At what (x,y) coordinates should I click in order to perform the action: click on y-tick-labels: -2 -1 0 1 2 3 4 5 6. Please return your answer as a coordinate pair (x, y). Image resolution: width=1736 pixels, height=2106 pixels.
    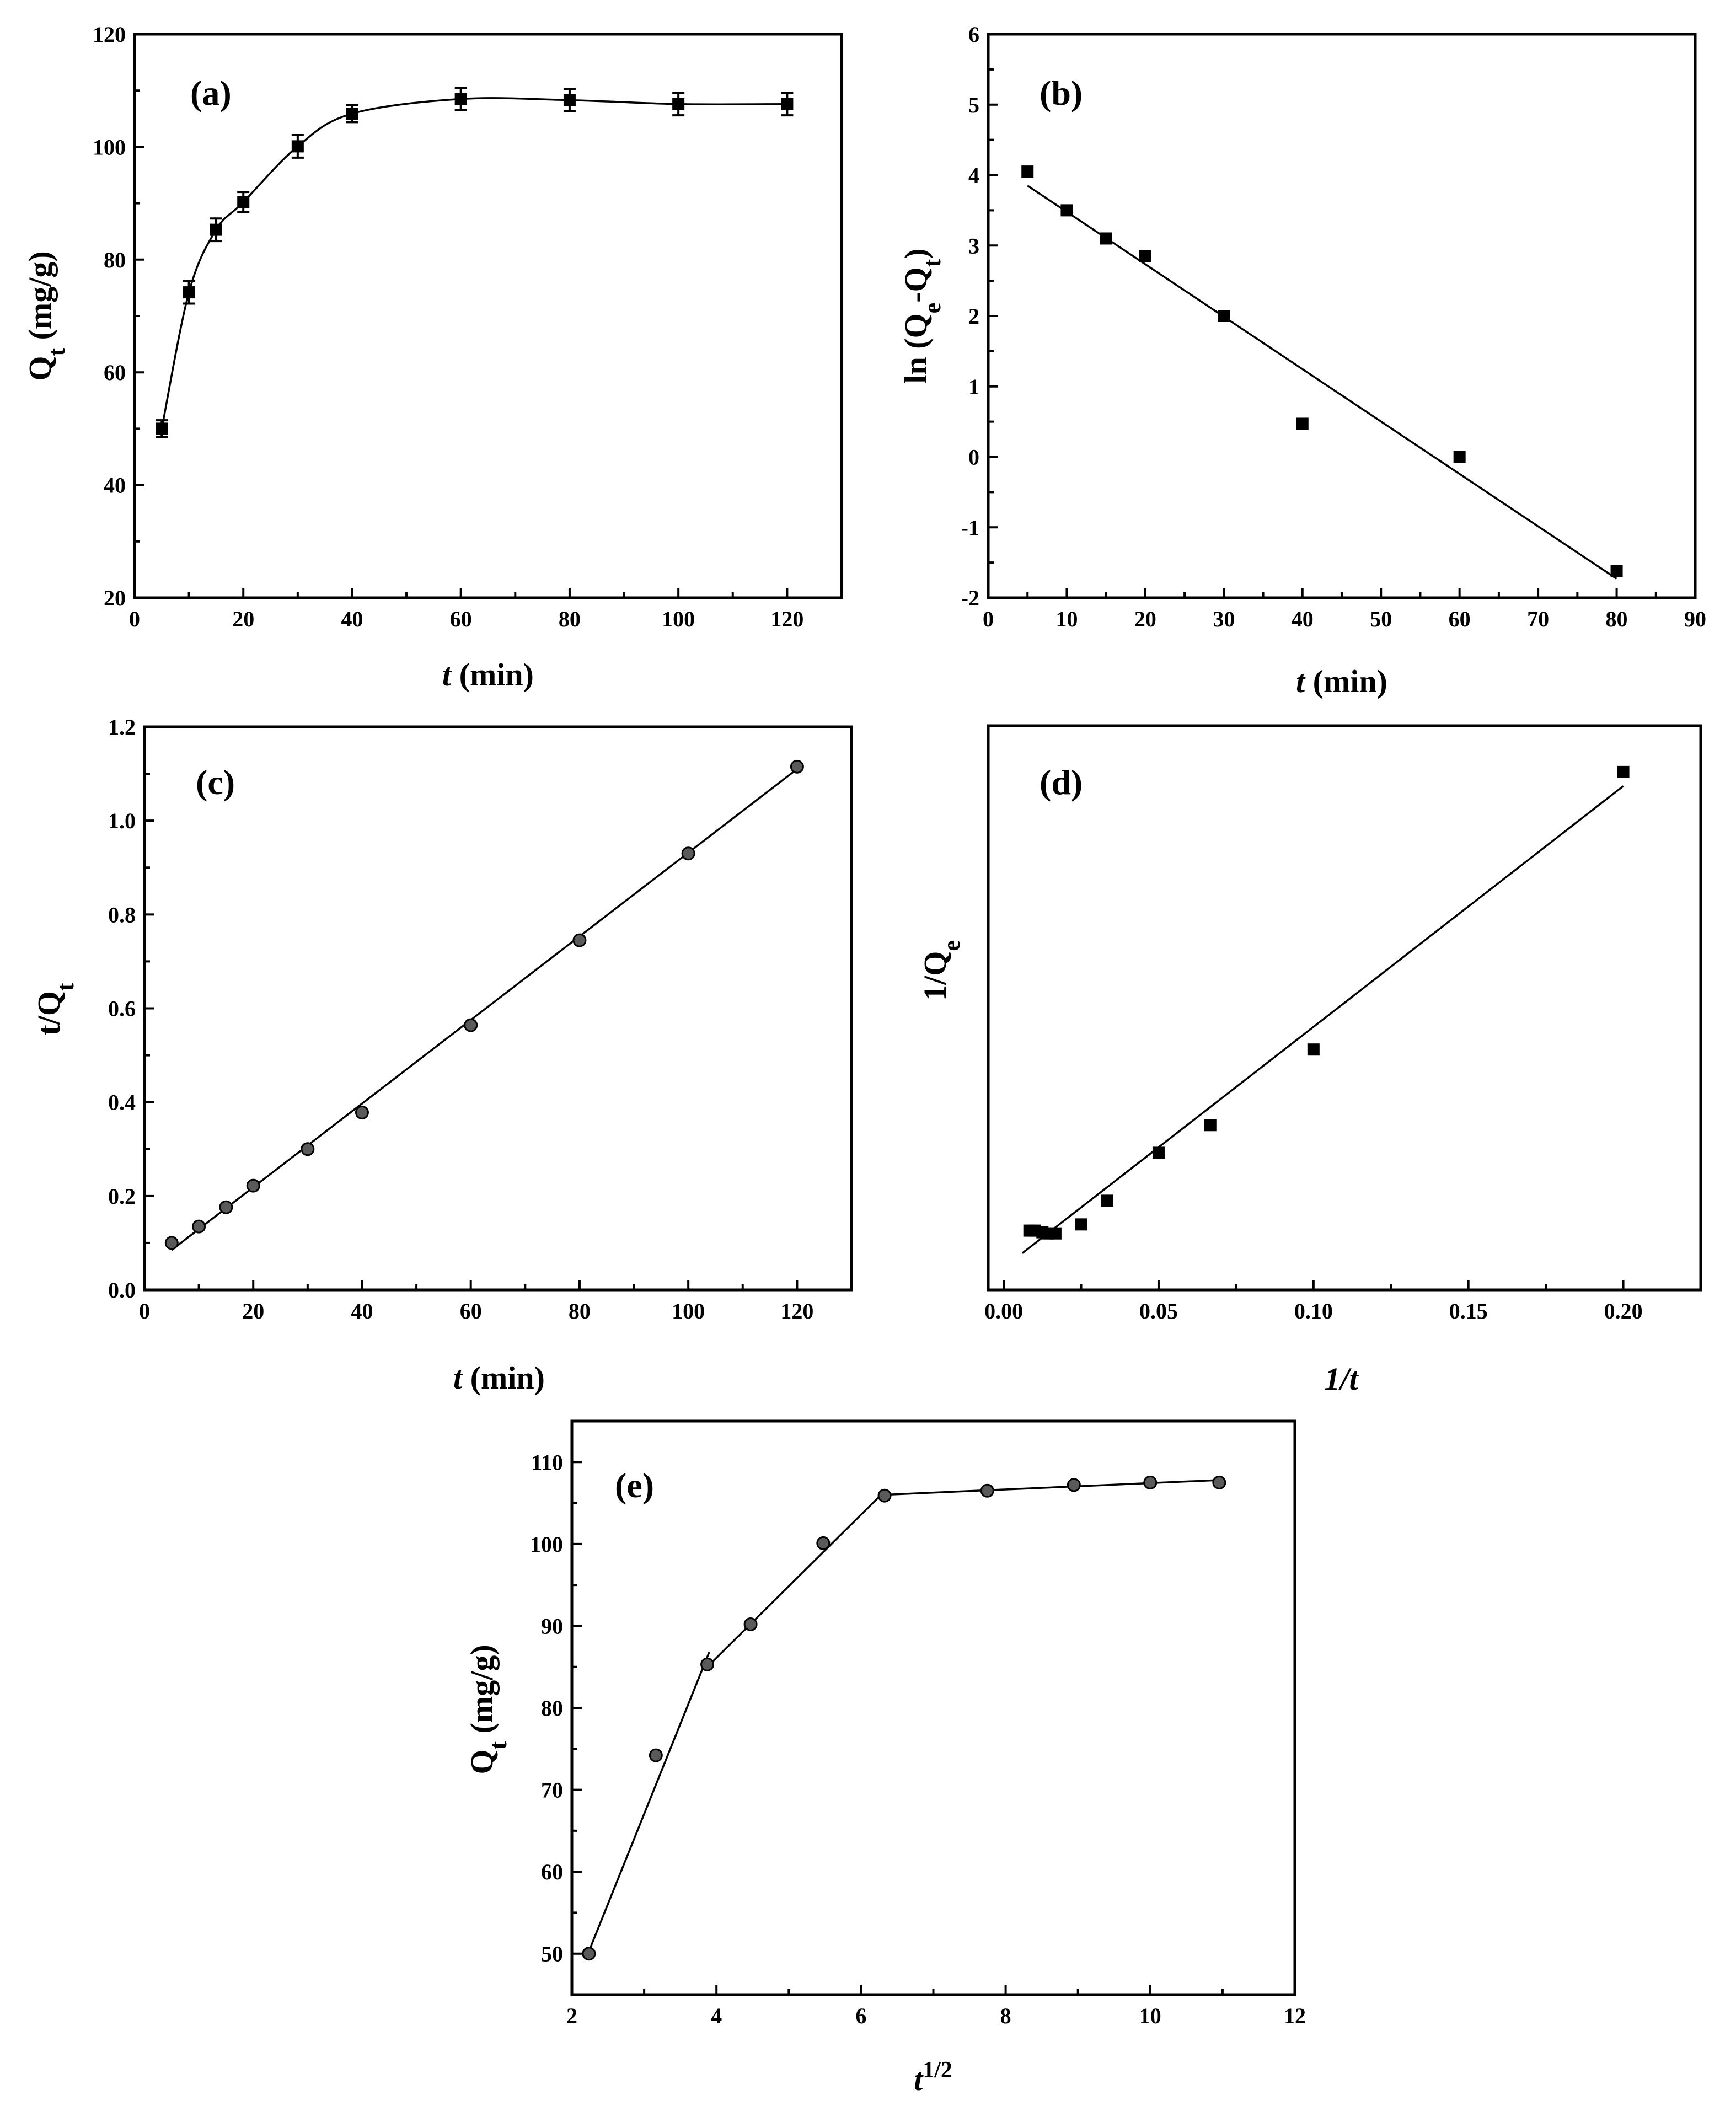
    Looking at the image, I should click on (970, 316).